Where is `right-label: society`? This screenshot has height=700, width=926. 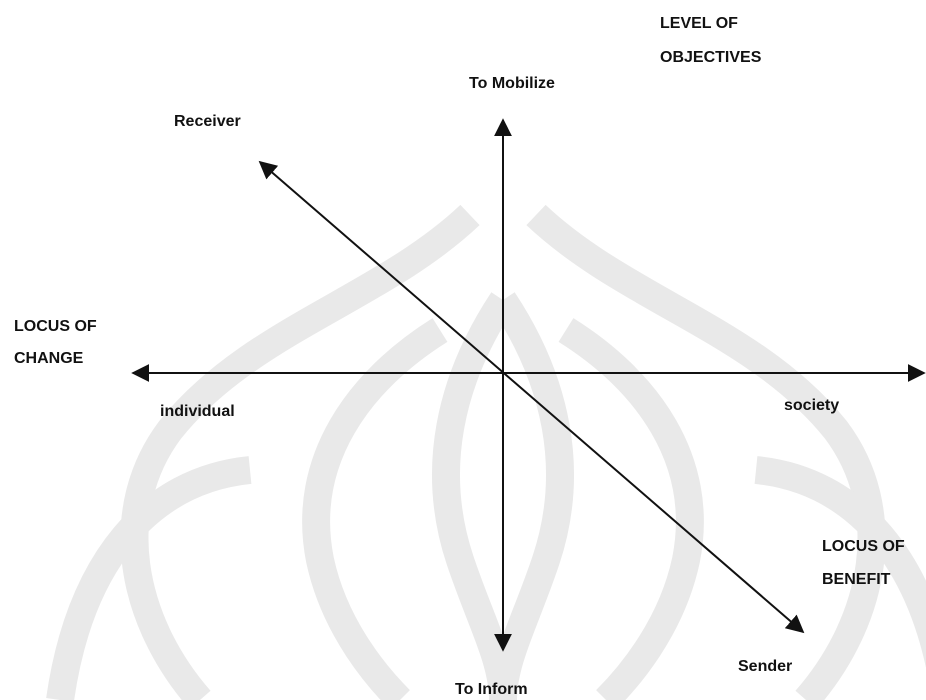 right-label: society is located at coordinates (811, 405).